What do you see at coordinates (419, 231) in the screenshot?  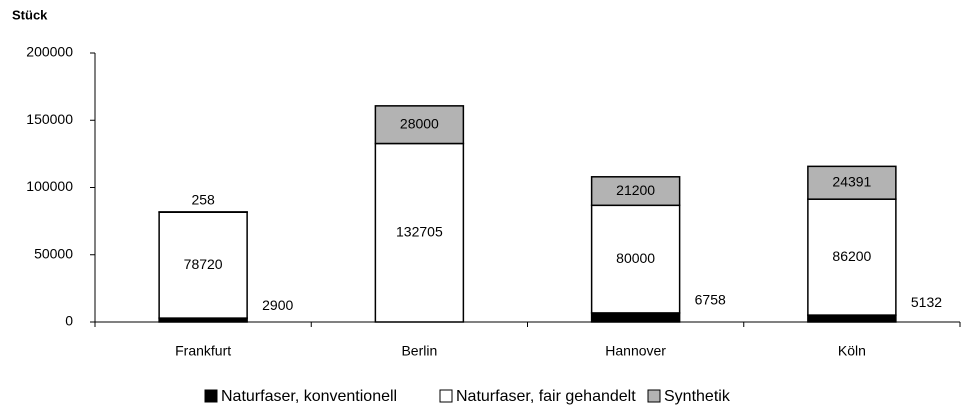 I see `data-label: 132705` at bounding box center [419, 231].